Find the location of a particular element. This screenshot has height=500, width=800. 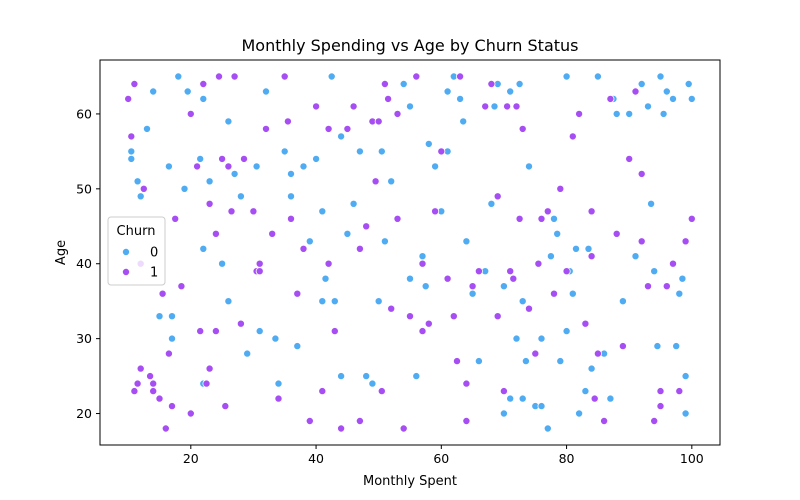

y-tick-label: 30 is located at coordinates (84, 338).